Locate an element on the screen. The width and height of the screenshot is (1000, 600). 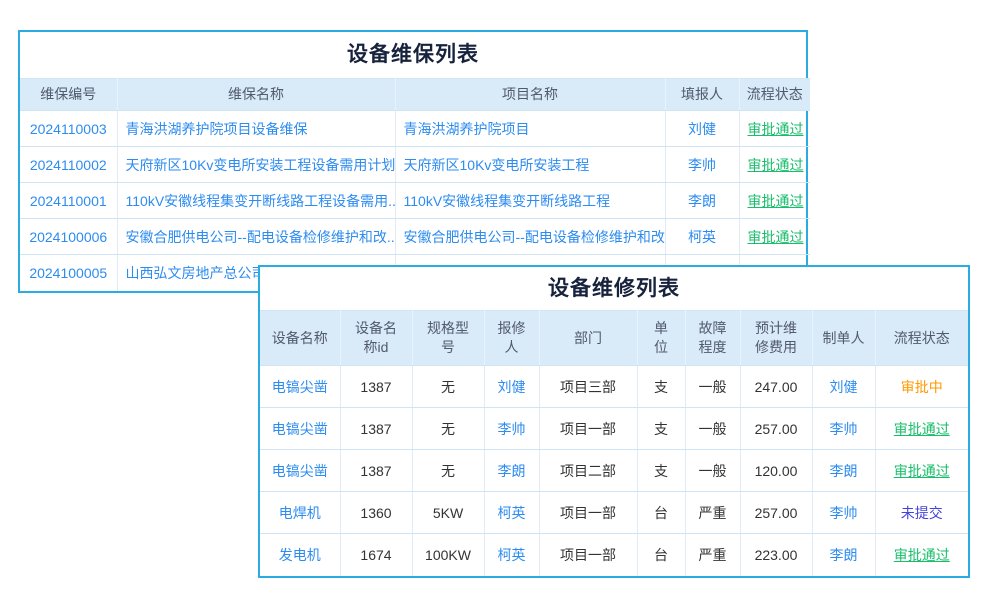
cell-status: 未提交 is located at coordinates (921, 512).